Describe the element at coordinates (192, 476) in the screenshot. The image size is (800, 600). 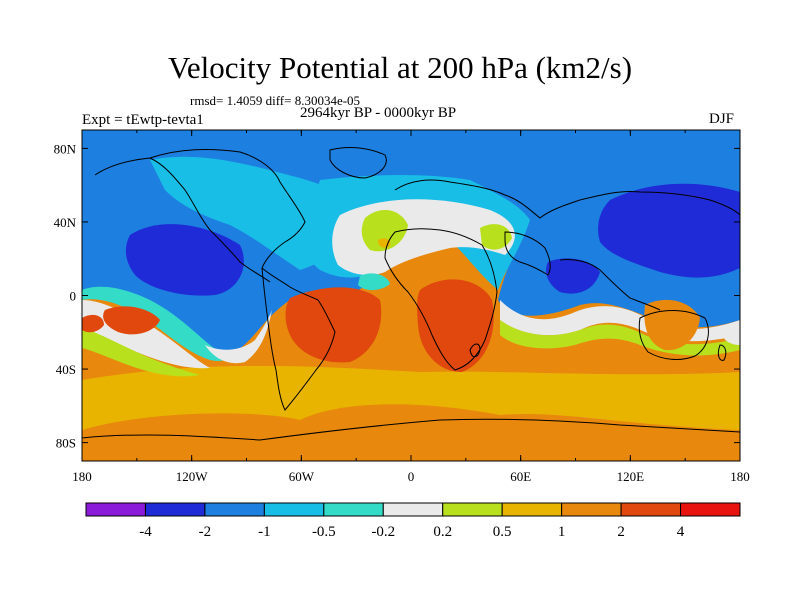
I see `x-tick-label: 120W` at that location.